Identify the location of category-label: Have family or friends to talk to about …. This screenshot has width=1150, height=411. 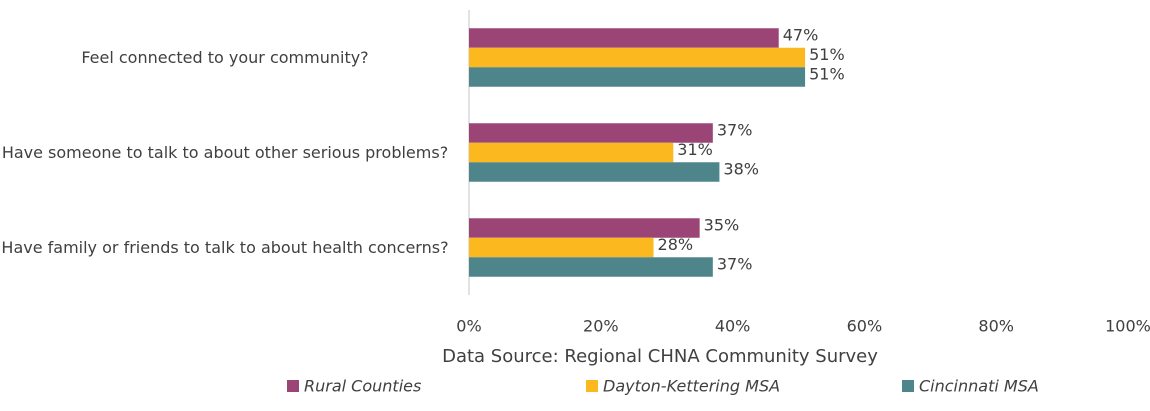
(225, 247).